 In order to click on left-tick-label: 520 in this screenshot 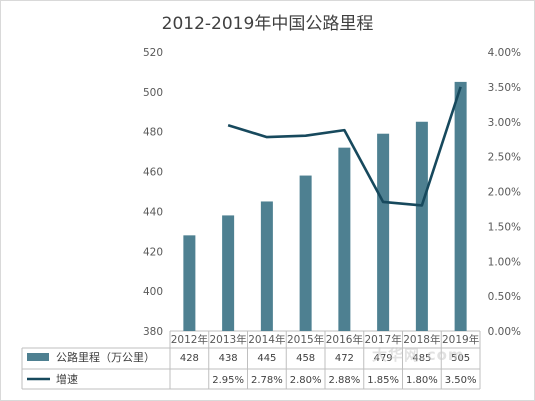, I will do `click(153, 53)`.